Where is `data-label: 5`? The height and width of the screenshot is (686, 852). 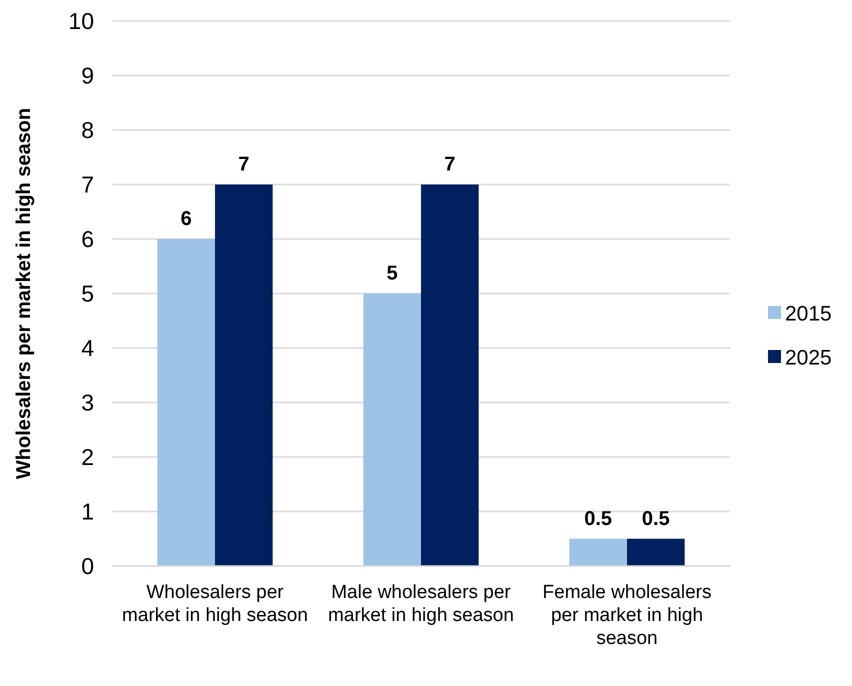 data-label: 5 is located at coordinates (392, 273).